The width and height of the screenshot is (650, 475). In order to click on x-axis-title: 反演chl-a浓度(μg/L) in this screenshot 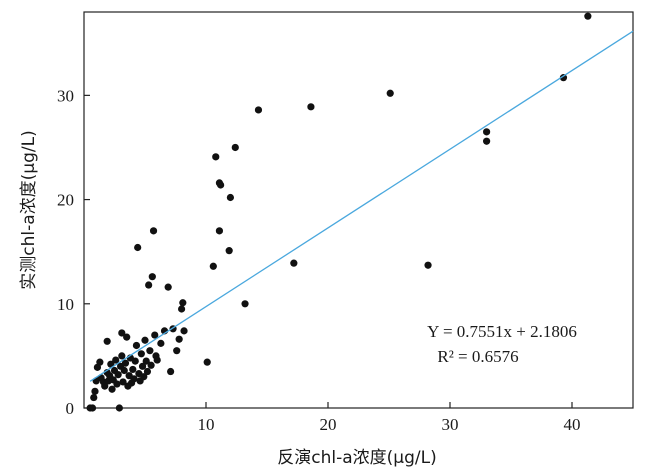, I will do `click(356, 458)`.